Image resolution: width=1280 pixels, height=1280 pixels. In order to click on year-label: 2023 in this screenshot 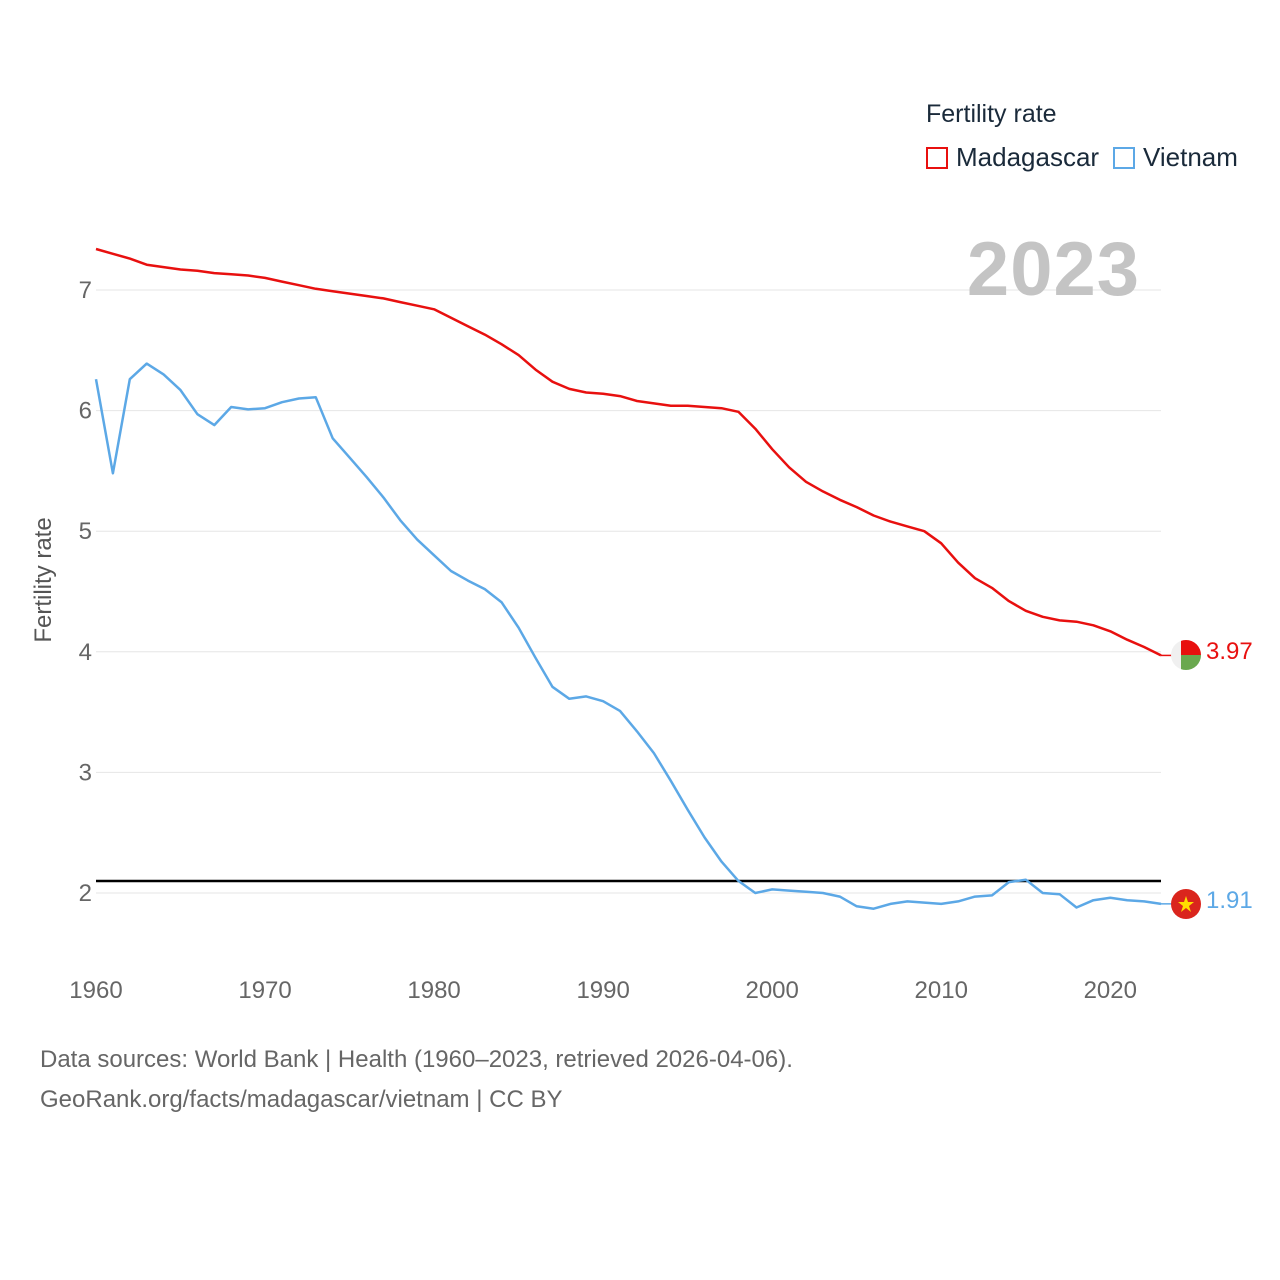, I will do `click(1053, 269)`.